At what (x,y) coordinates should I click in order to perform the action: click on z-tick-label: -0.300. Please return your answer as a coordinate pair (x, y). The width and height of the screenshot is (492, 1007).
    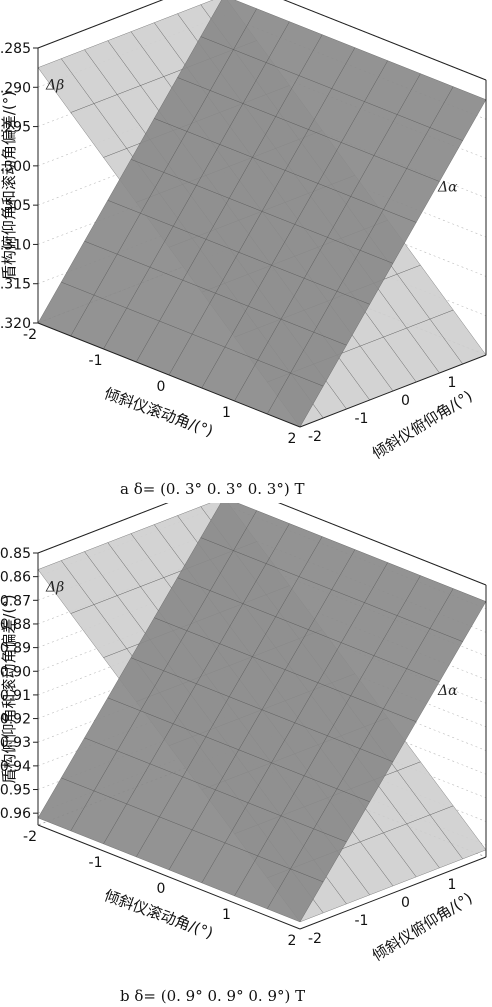
    Looking at the image, I should click on (15, 167).